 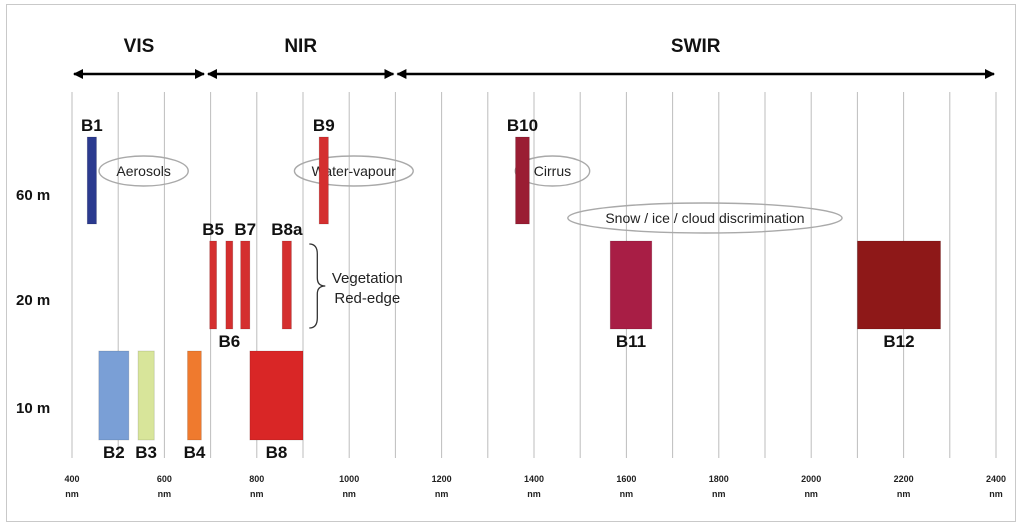 What do you see at coordinates (33, 195) in the screenshot?
I see `resolution-label-60-m: 60 m` at bounding box center [33, 195].